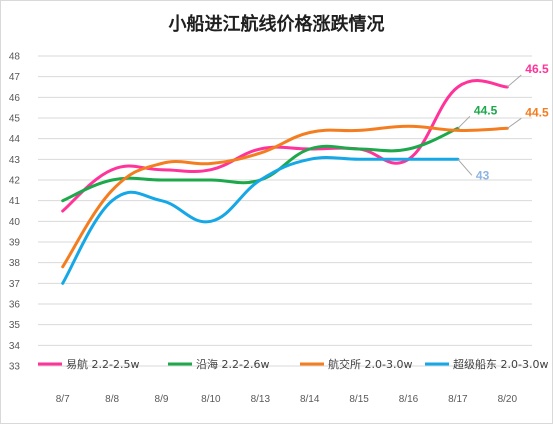  I want to click on y-axis-ticks: 33 34 35 36 37 38 39 40 41 42 43 44 45 46 47 48, so click(15, 212).